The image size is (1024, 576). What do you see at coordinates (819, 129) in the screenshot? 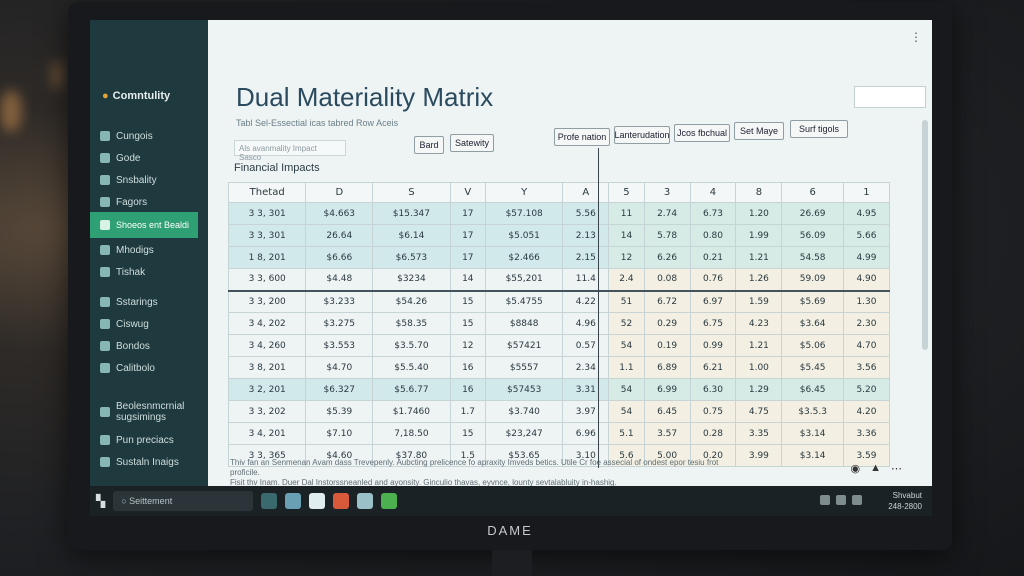
I see `toolbar-button-6: Surf tigols` at bounding box center [819, 129].